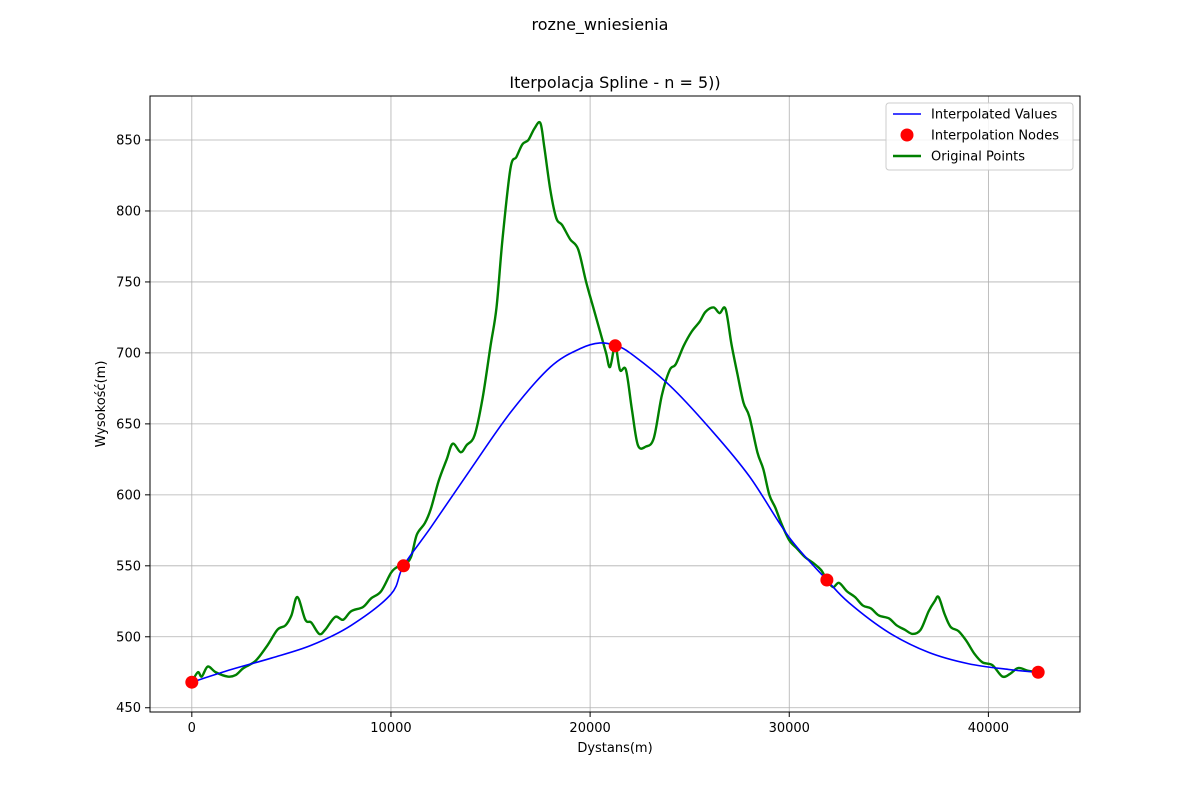  I want to click on y-tick-label: 600, so click(128, 495).